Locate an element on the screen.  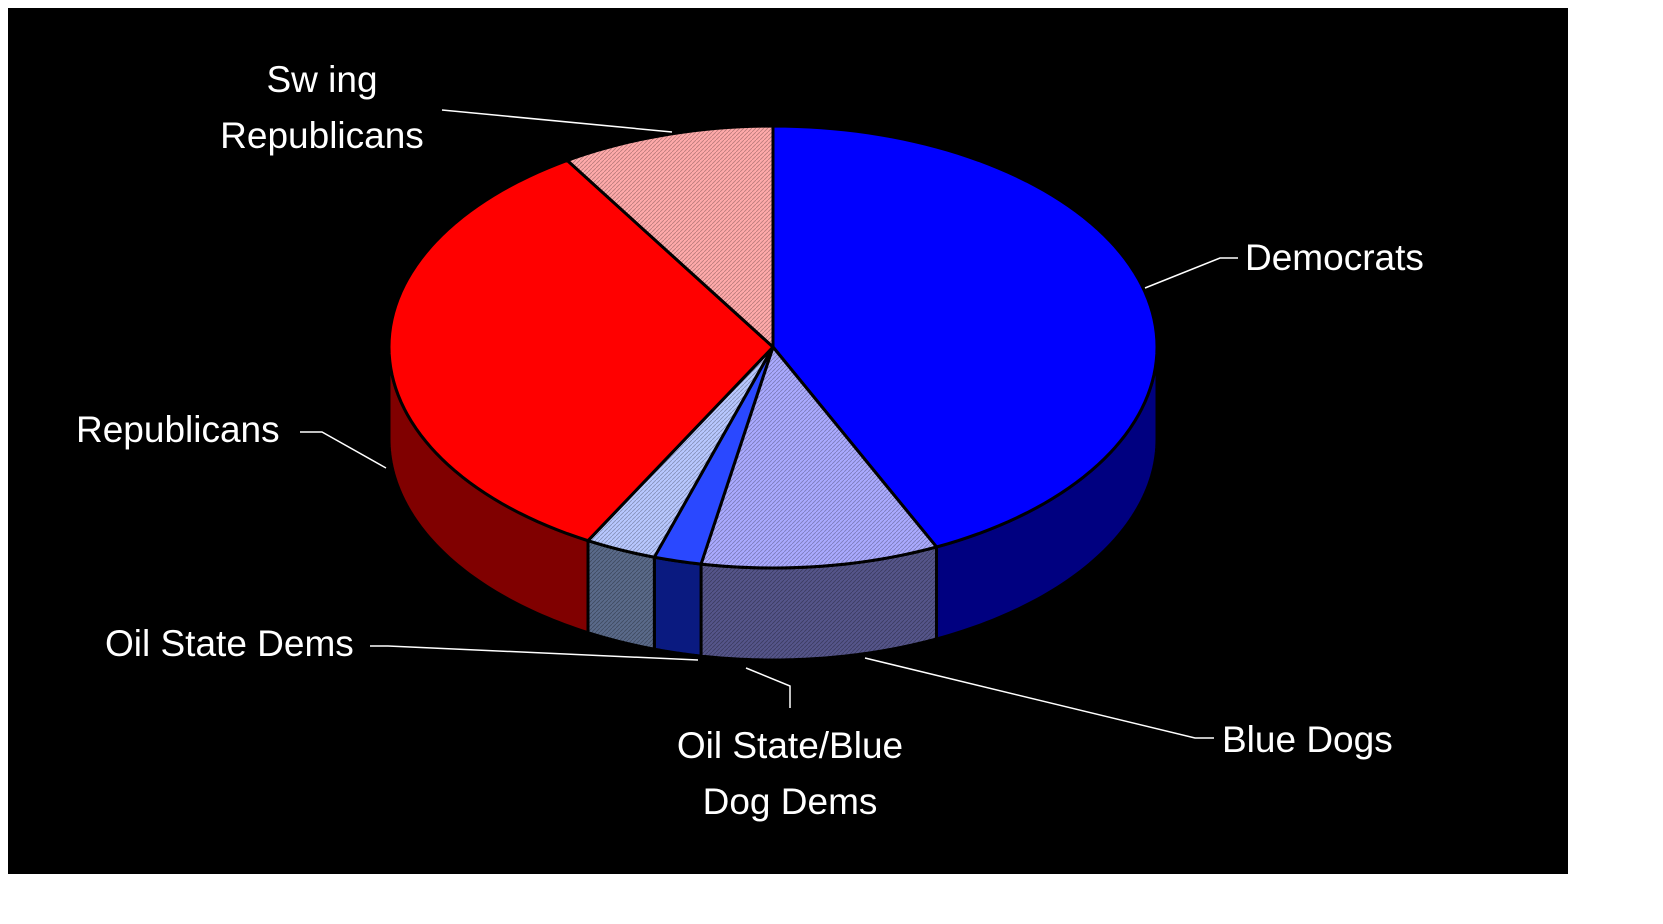
label-swing-republicans-line-1: Sw ing is located at coordinates (321, 79).